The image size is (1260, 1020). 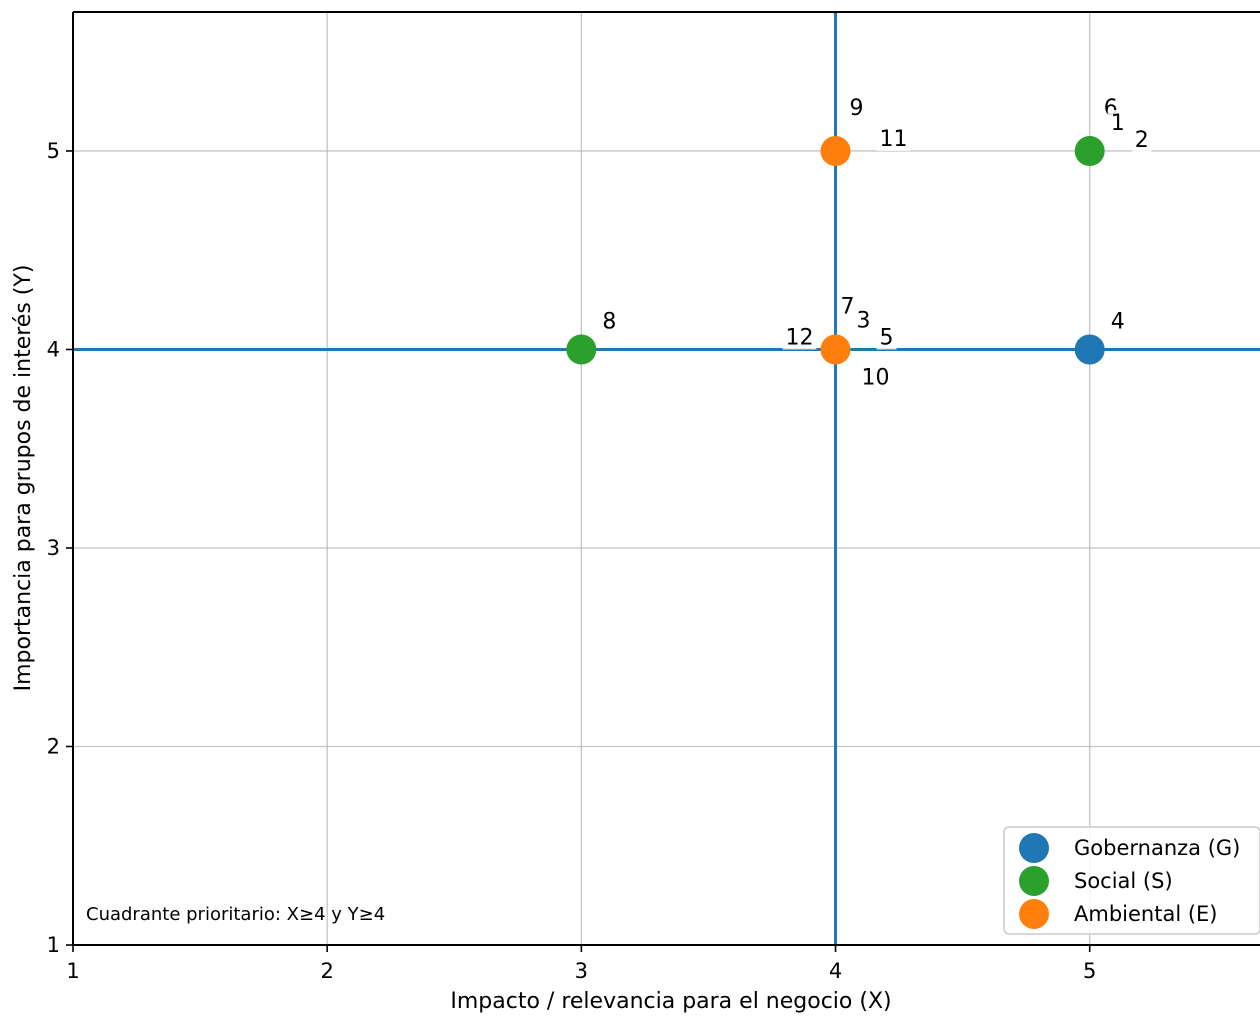 What do you see at coordinates (53, 548) in the screenshot?
I see `y-tick-label: 3` at bounding box center [53, 548].